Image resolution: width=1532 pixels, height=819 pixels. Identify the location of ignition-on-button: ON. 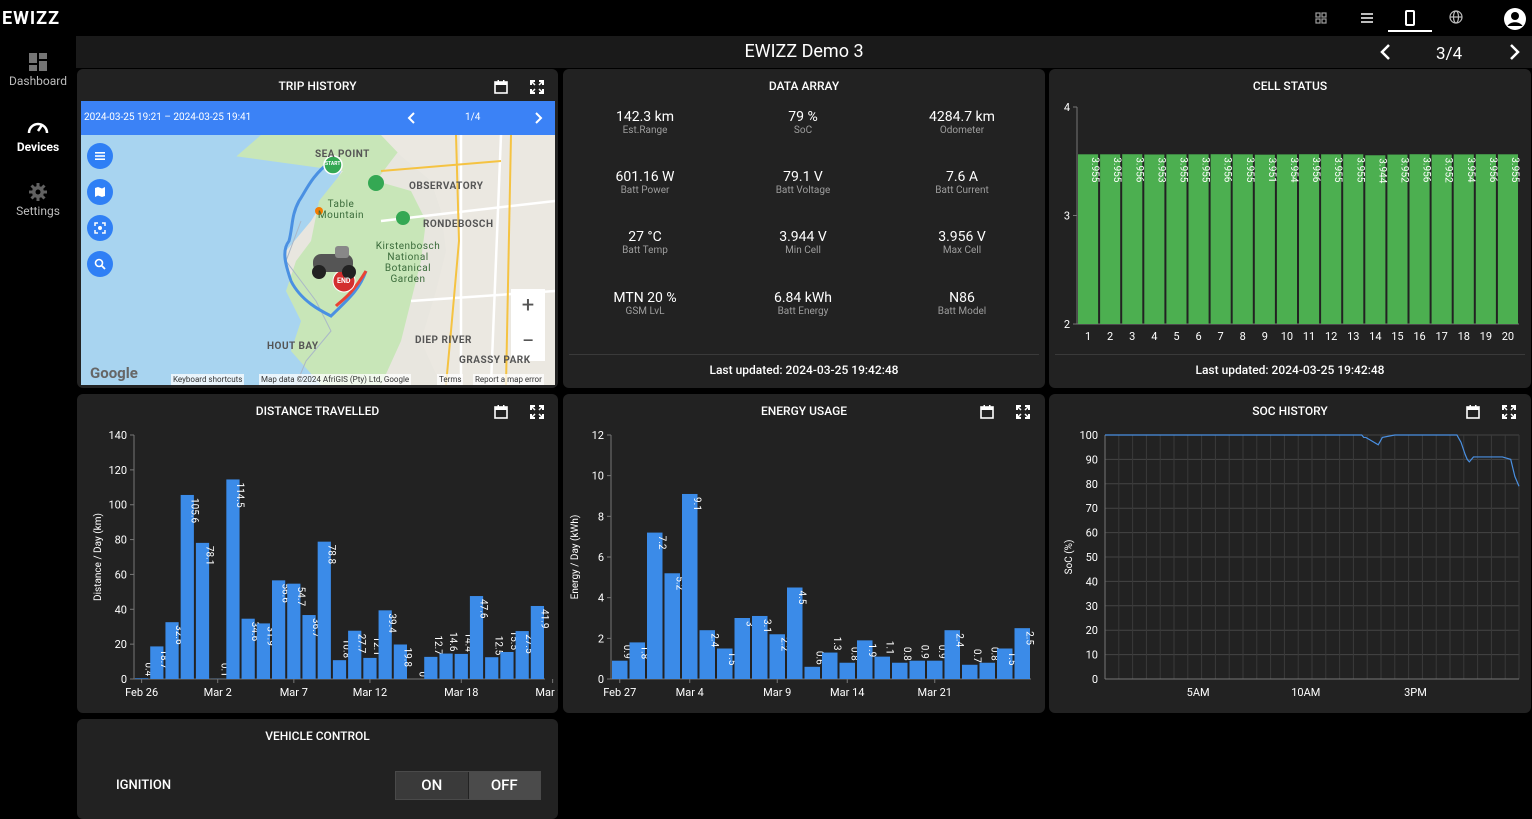
(432, 785).